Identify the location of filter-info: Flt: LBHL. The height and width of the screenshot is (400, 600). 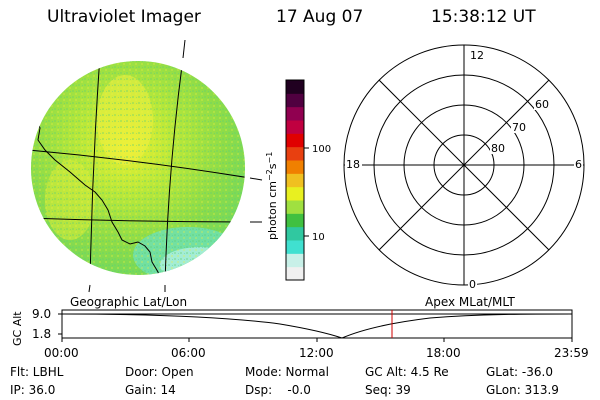
(37, 372).